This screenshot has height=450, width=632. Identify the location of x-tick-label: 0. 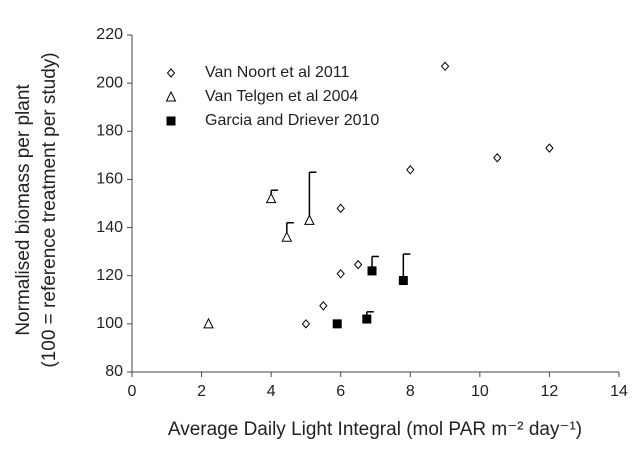
(132, 391).